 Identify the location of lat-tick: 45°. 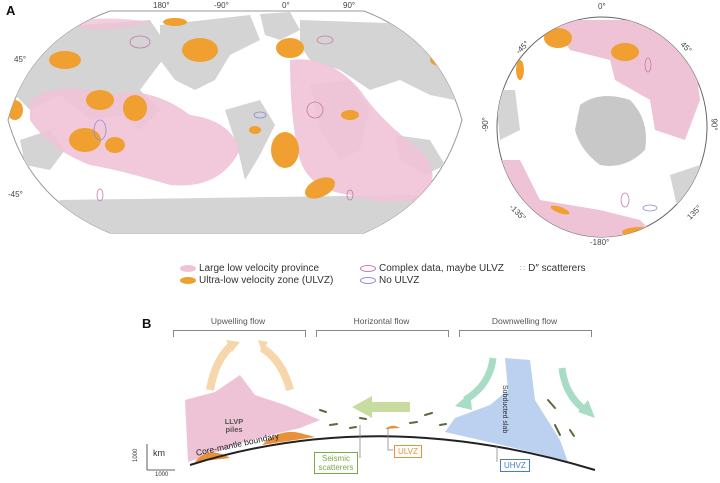
(20, 59).